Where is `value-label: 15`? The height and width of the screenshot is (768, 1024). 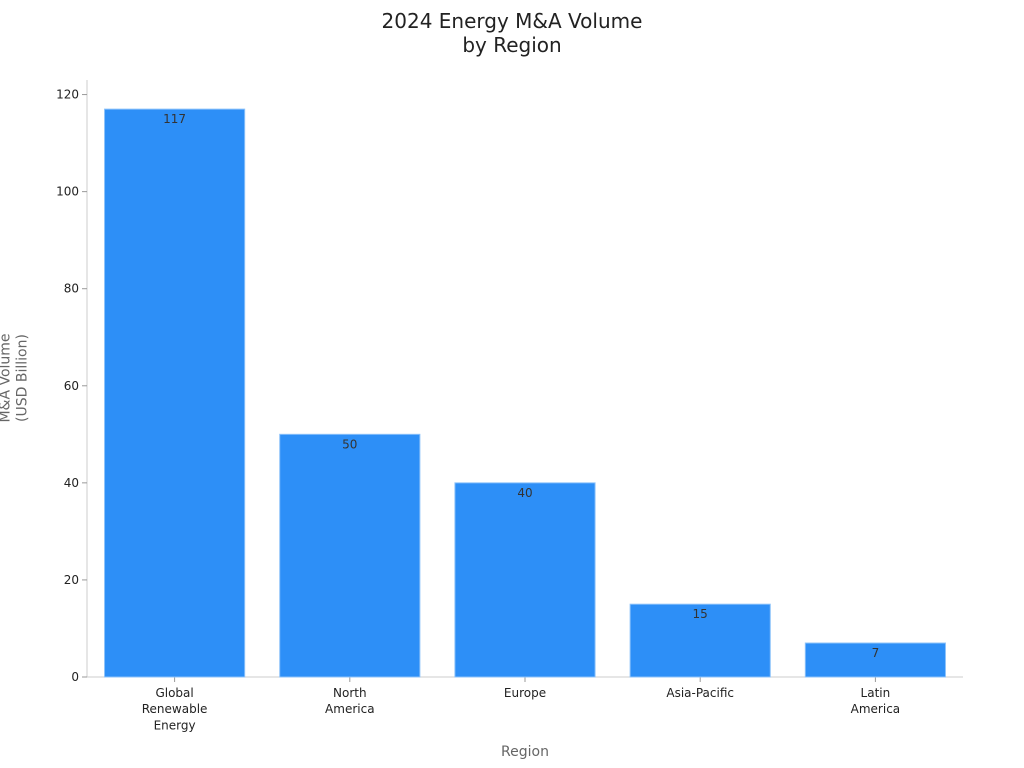 value-label: 15 is located at coordinates (700, 614).